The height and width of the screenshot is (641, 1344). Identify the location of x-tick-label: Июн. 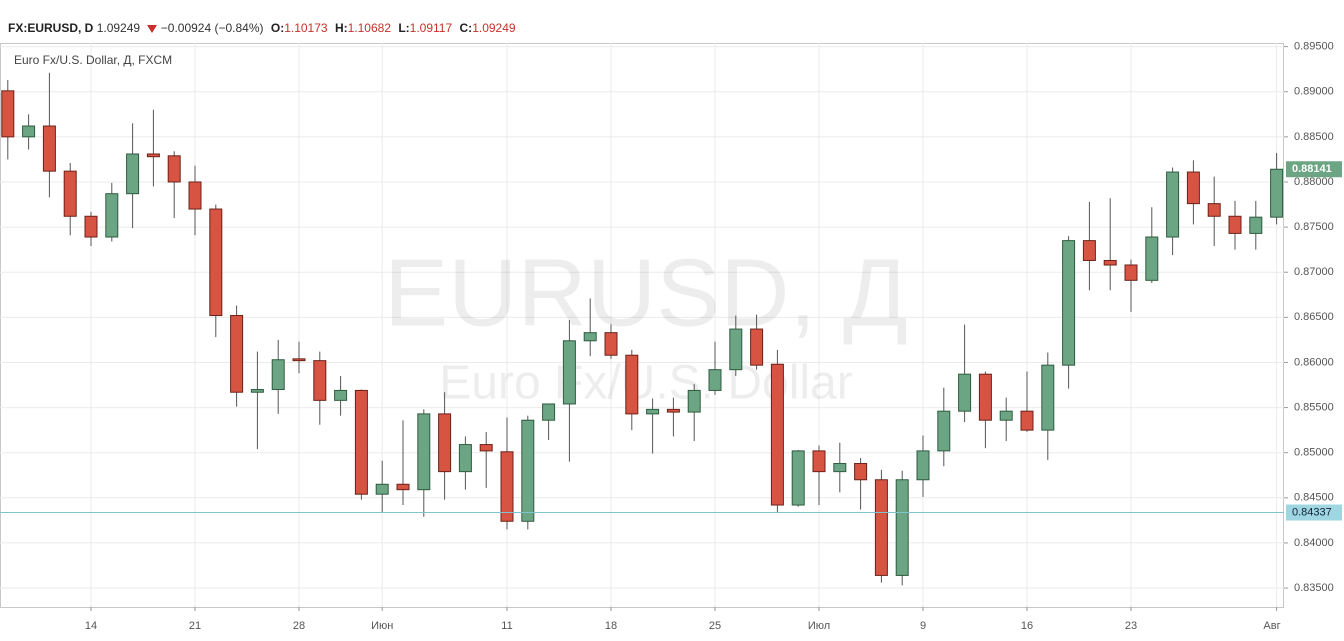
(382, 626).